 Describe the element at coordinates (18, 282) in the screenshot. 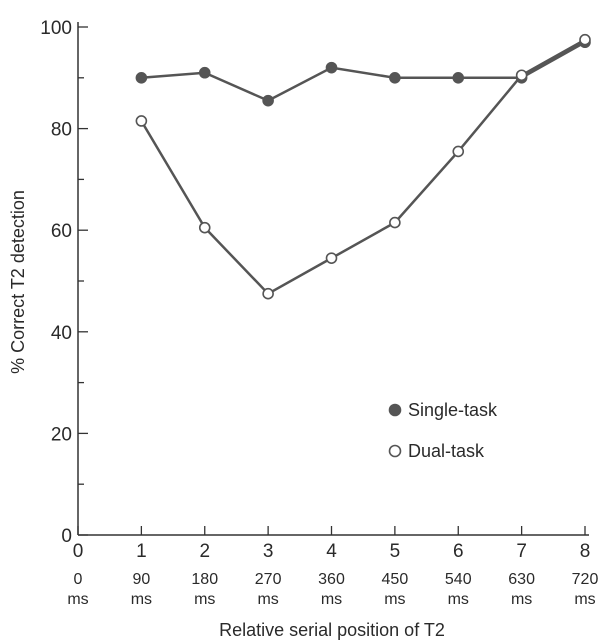

I see `y-axis-title: % Correct T2 detection` at that location.